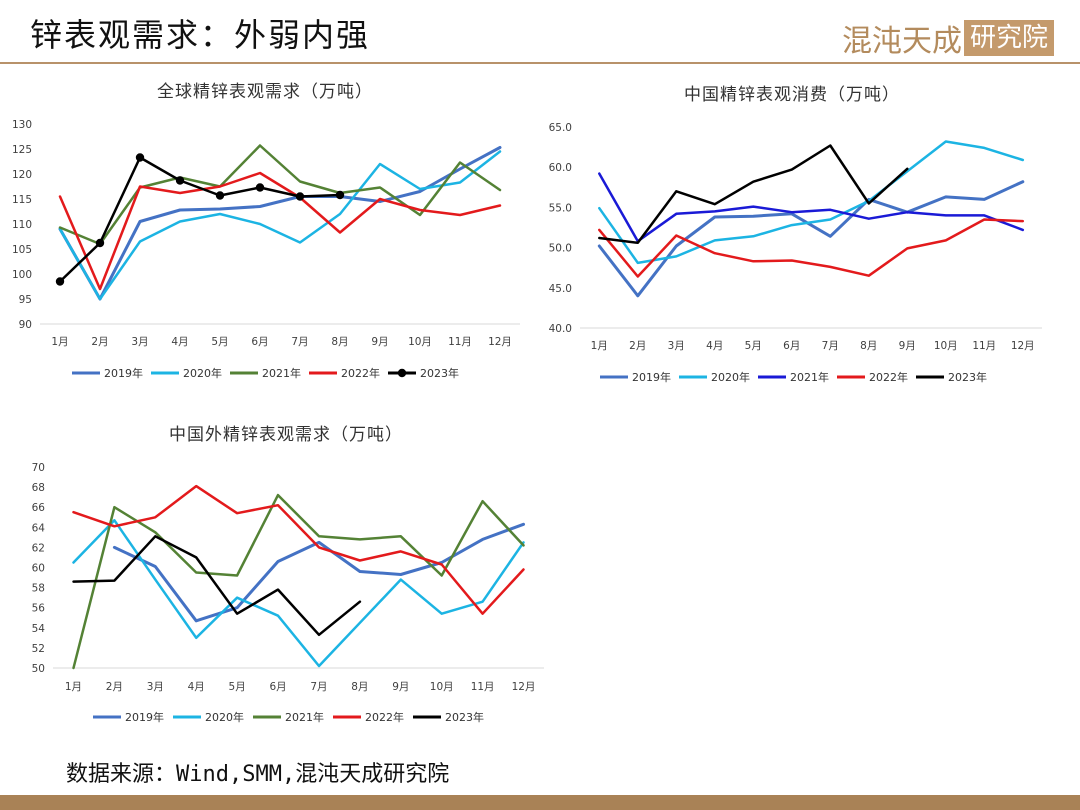  What do you see at coordinates (560, 208) in the screenshot?
I see `y-tick-label: 55.0` at bounding box center [560, 208].